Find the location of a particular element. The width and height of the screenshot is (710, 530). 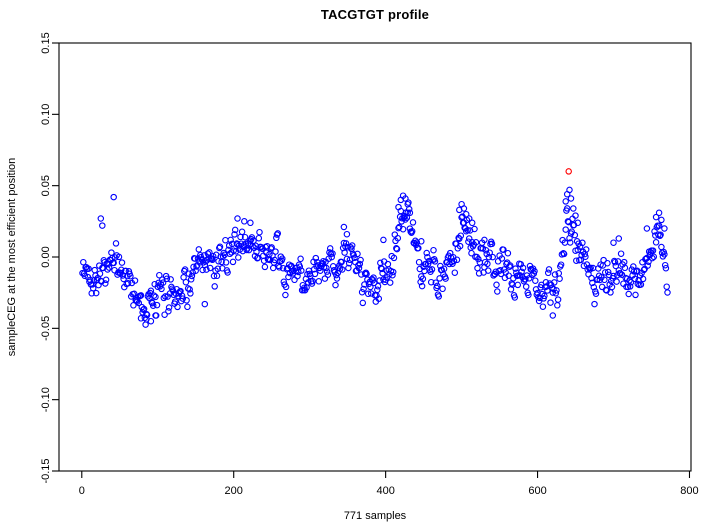

y-tick-label: -0.05 is located at coordinates (46, 328).